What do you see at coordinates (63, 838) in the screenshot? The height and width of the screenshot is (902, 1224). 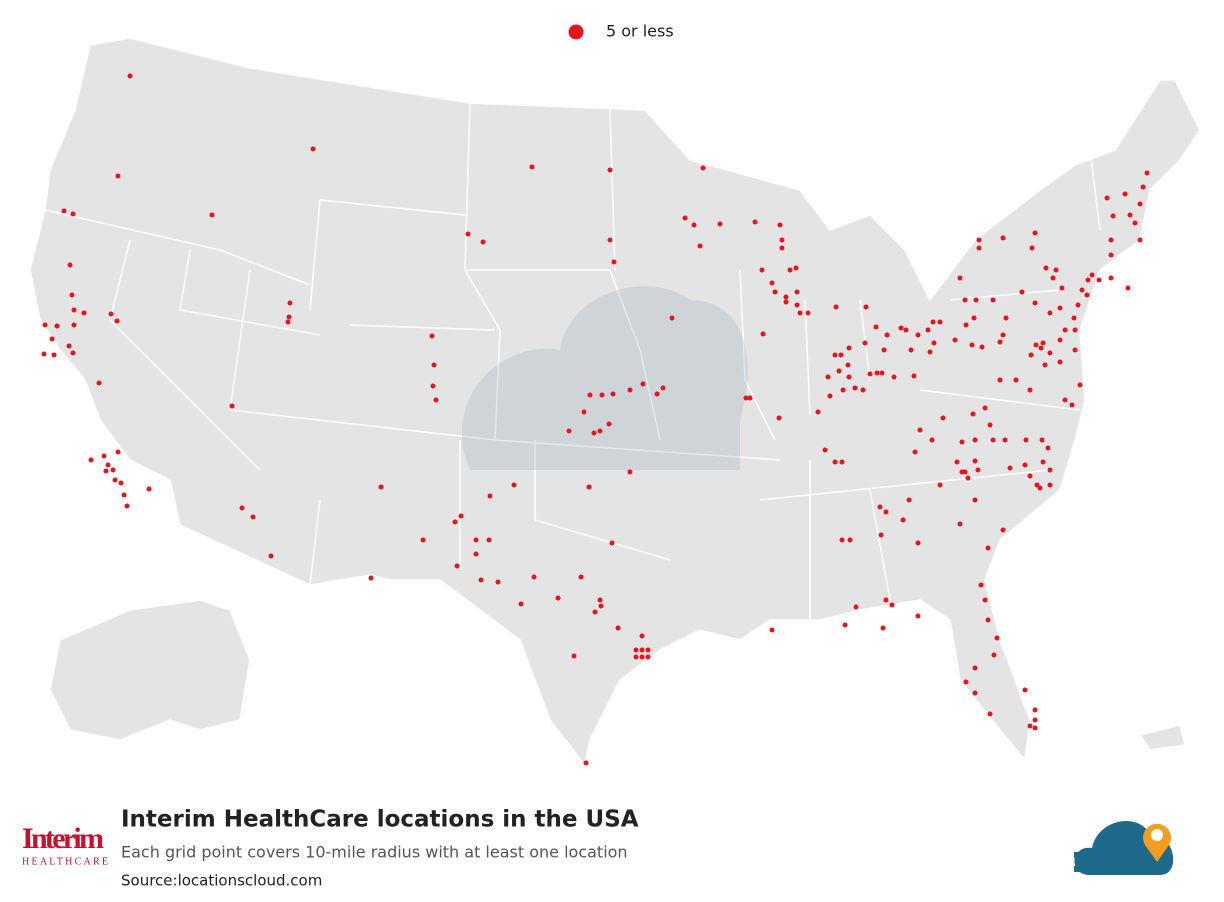 I see `logo-name: Interim` at bounding box center [63, 838].